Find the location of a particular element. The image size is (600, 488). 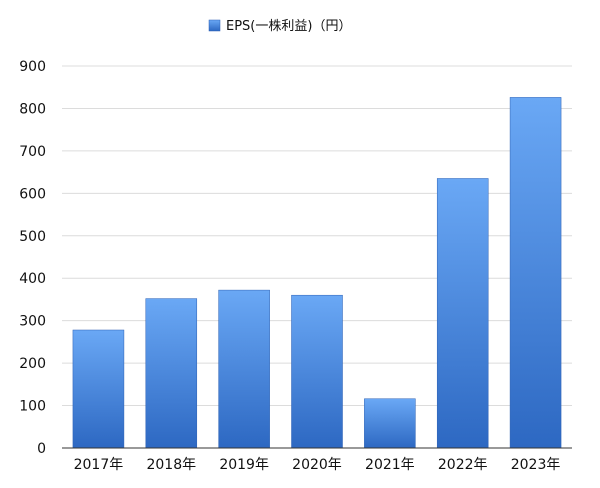

x-tick-label-2022年: 2022年 is located at coordinates (463, 465).